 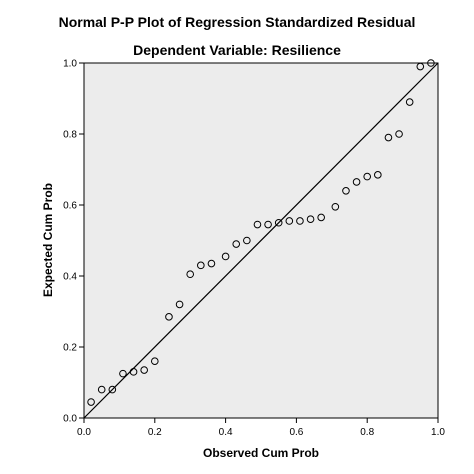 What do you see at coordinates (70, 277) in the screenshot?
I see `y-tick-label: 0.4` at bounding box center [70, 277].